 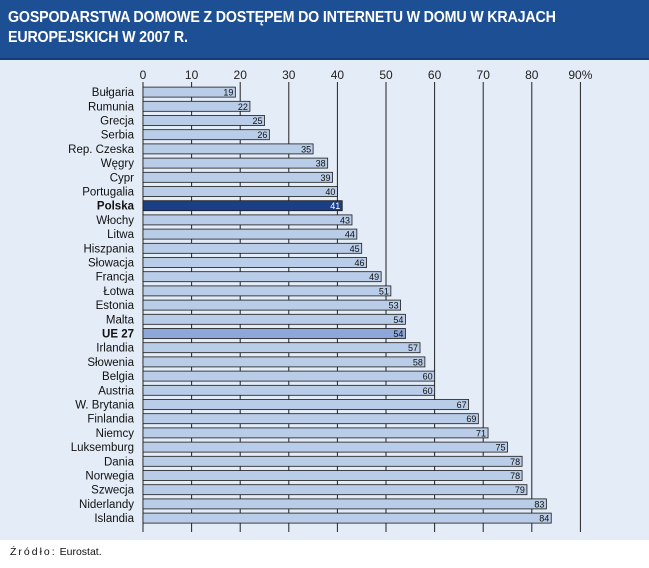 What do you see at coordinates (122, 178) in the screenshot?
I see `category-label: Cypr` at bounding box center [122, 178].